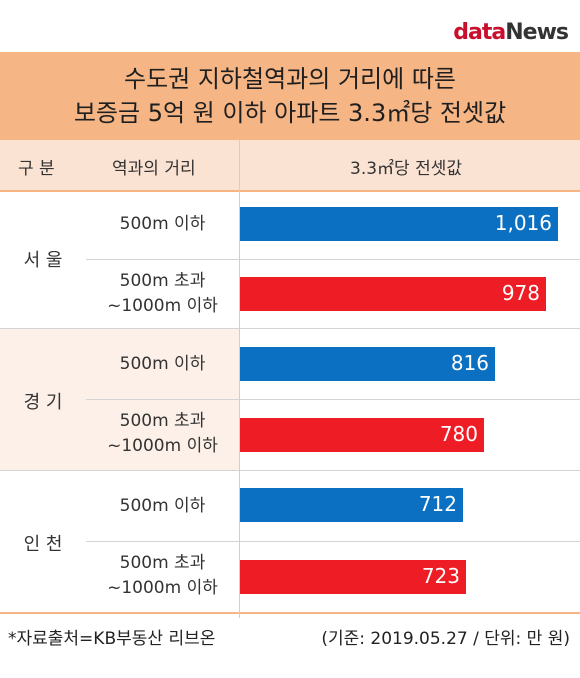 The height and width of the screenshot is (678, 580). I want to click on group-label-gyeonggi: 경 기, so click(43, 402).